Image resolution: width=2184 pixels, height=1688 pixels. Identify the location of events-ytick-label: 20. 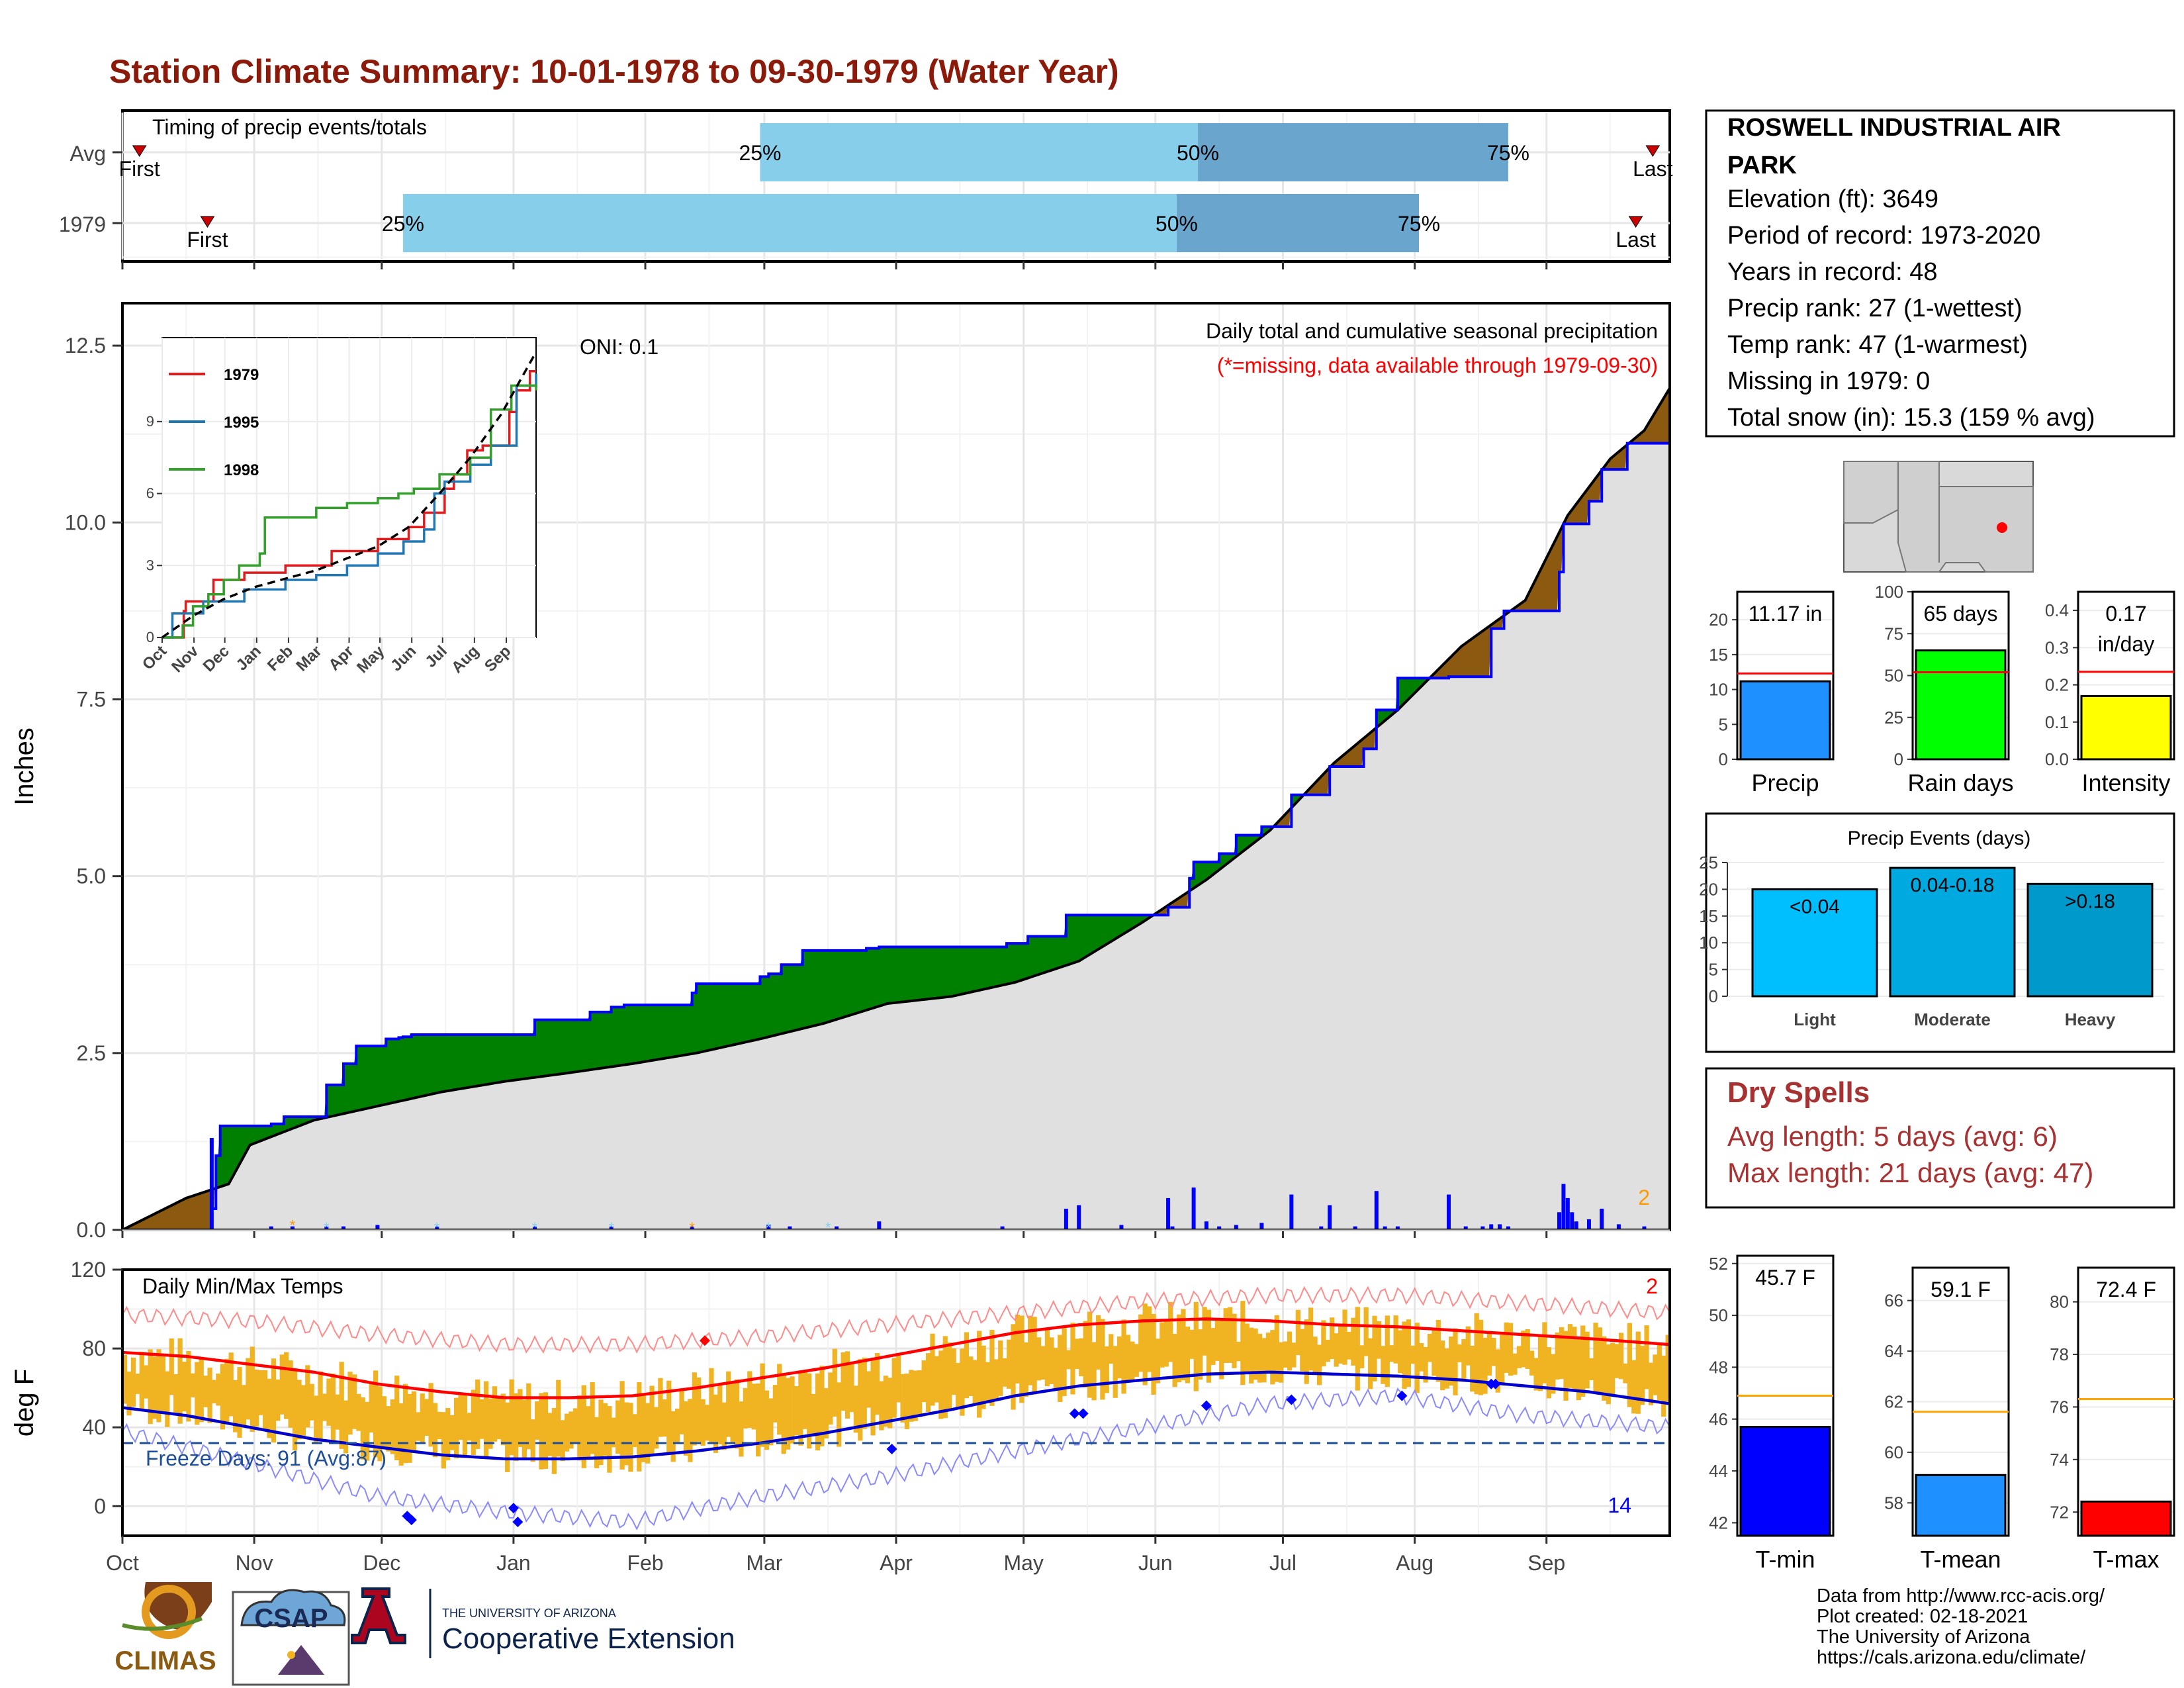
(1709, 889).